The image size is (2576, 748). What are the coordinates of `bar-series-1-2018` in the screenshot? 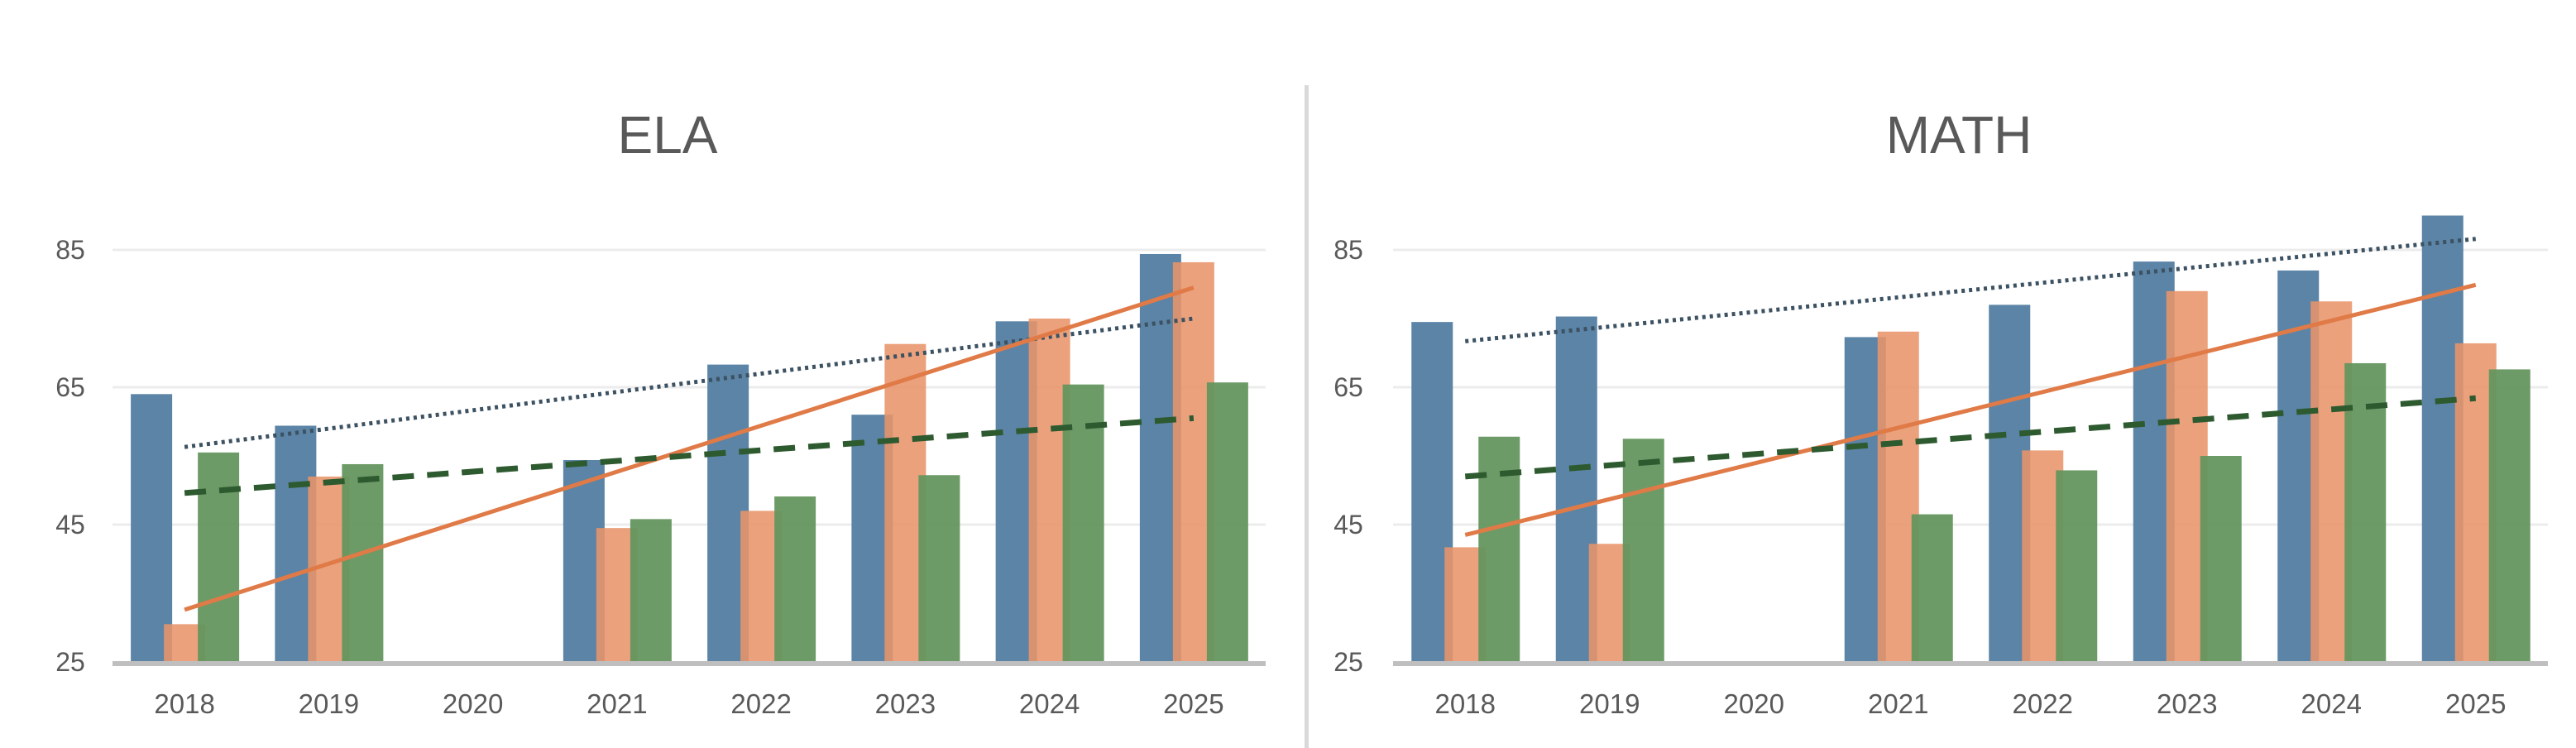 It's located at (152, 528).